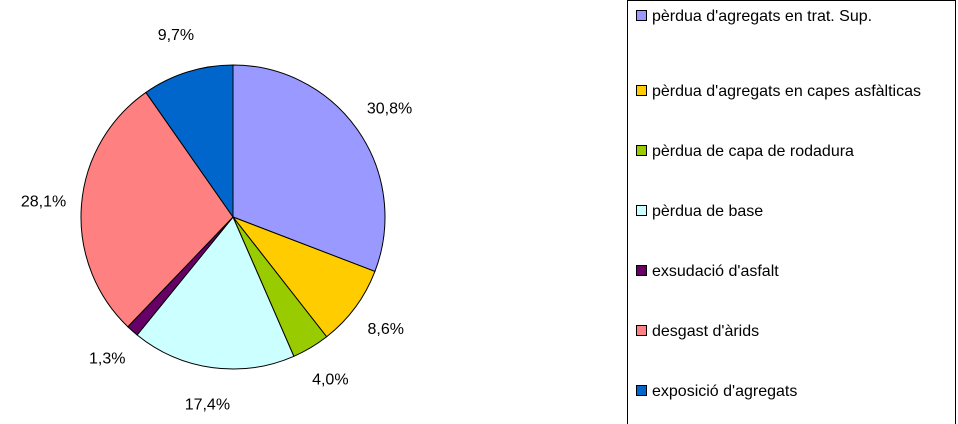 The height and width of the screenshot is (424, 958). Describe the element at coordinates (797, 211) in the screenshot. I see `legend-item: pèrdua de base` at that location.